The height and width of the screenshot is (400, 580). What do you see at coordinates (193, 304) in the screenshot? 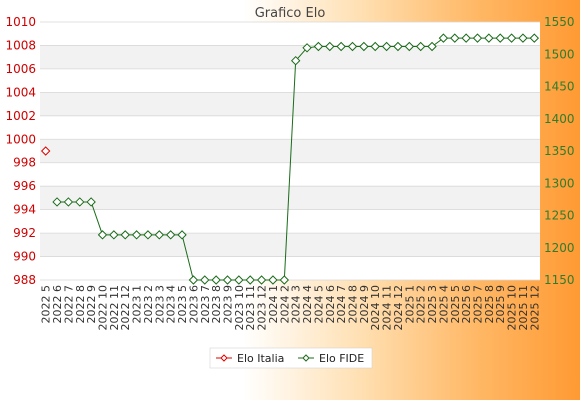
I see `x-tick-label: 2023 6` at bounding box center [193, 304].